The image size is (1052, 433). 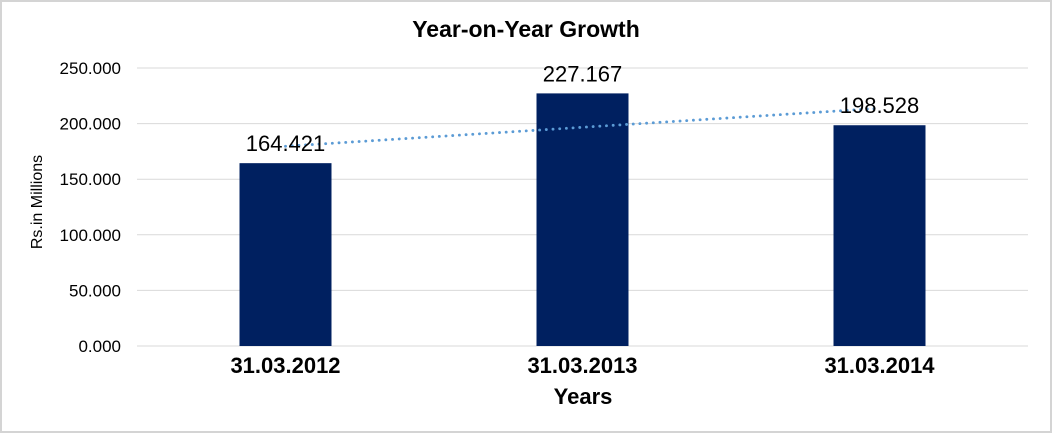 I want to click on data-label: 227.167, so click(x=583, y=73).